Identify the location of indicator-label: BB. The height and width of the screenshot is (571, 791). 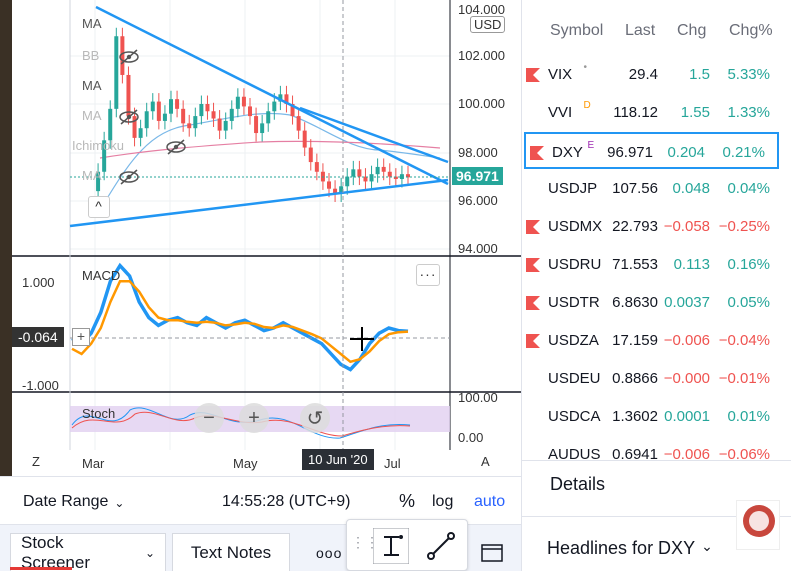
(91, 55).